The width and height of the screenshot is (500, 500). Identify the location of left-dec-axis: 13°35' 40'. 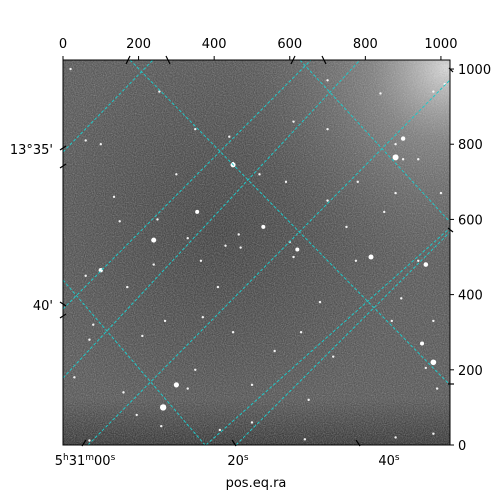
(31, 228).